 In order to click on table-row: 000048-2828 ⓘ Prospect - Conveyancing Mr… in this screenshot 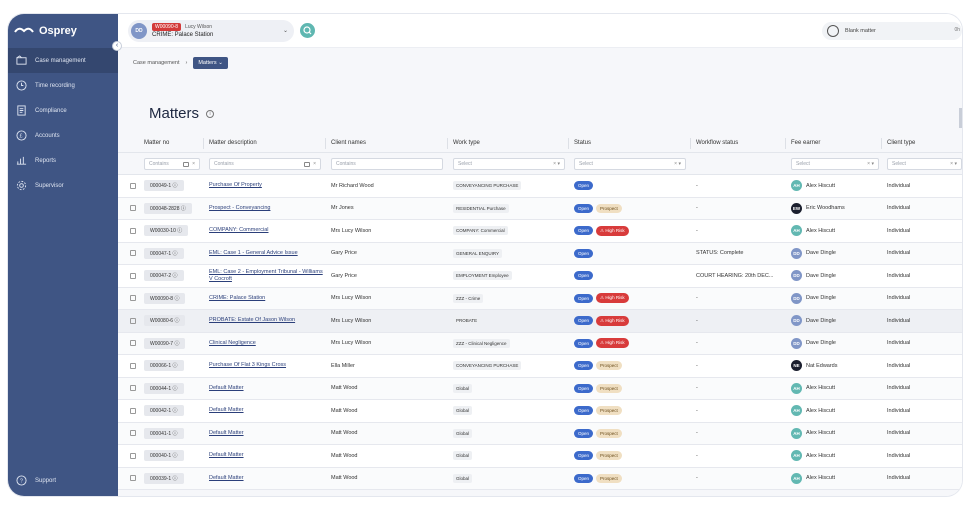, I will do `click(540, 208)`.